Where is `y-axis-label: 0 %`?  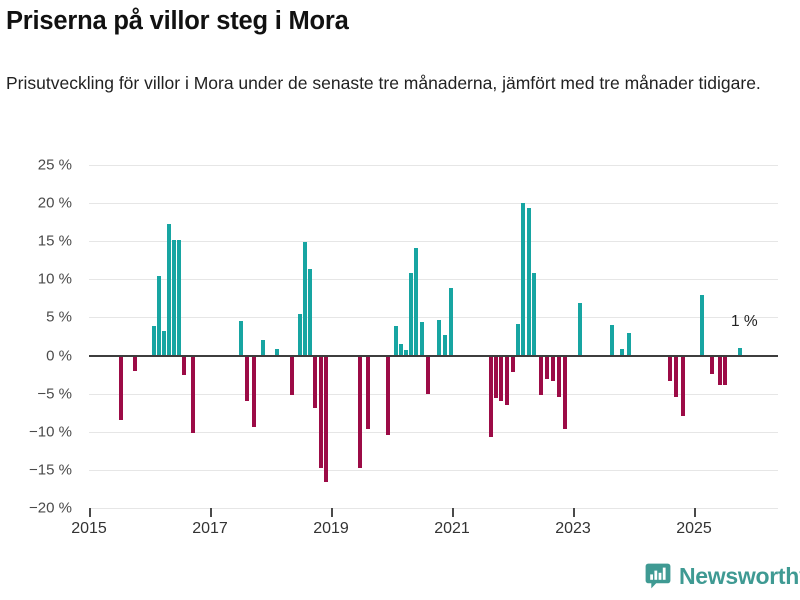 y-axis-label: 0 % is located at coordinates (59, 356).